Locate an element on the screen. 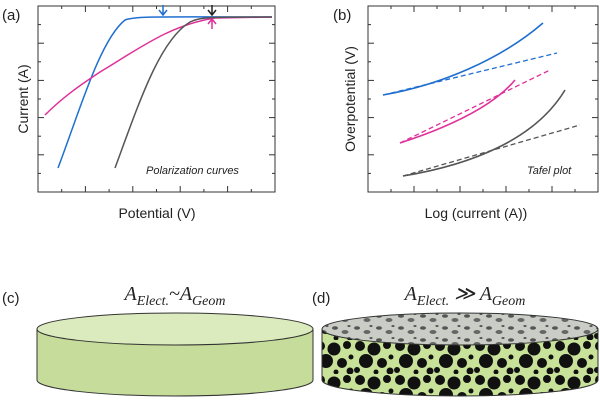 The height and width of the screenshot is (418, 600). formula: AElect. ≫ AGeom is located at coordinates (464, 296).